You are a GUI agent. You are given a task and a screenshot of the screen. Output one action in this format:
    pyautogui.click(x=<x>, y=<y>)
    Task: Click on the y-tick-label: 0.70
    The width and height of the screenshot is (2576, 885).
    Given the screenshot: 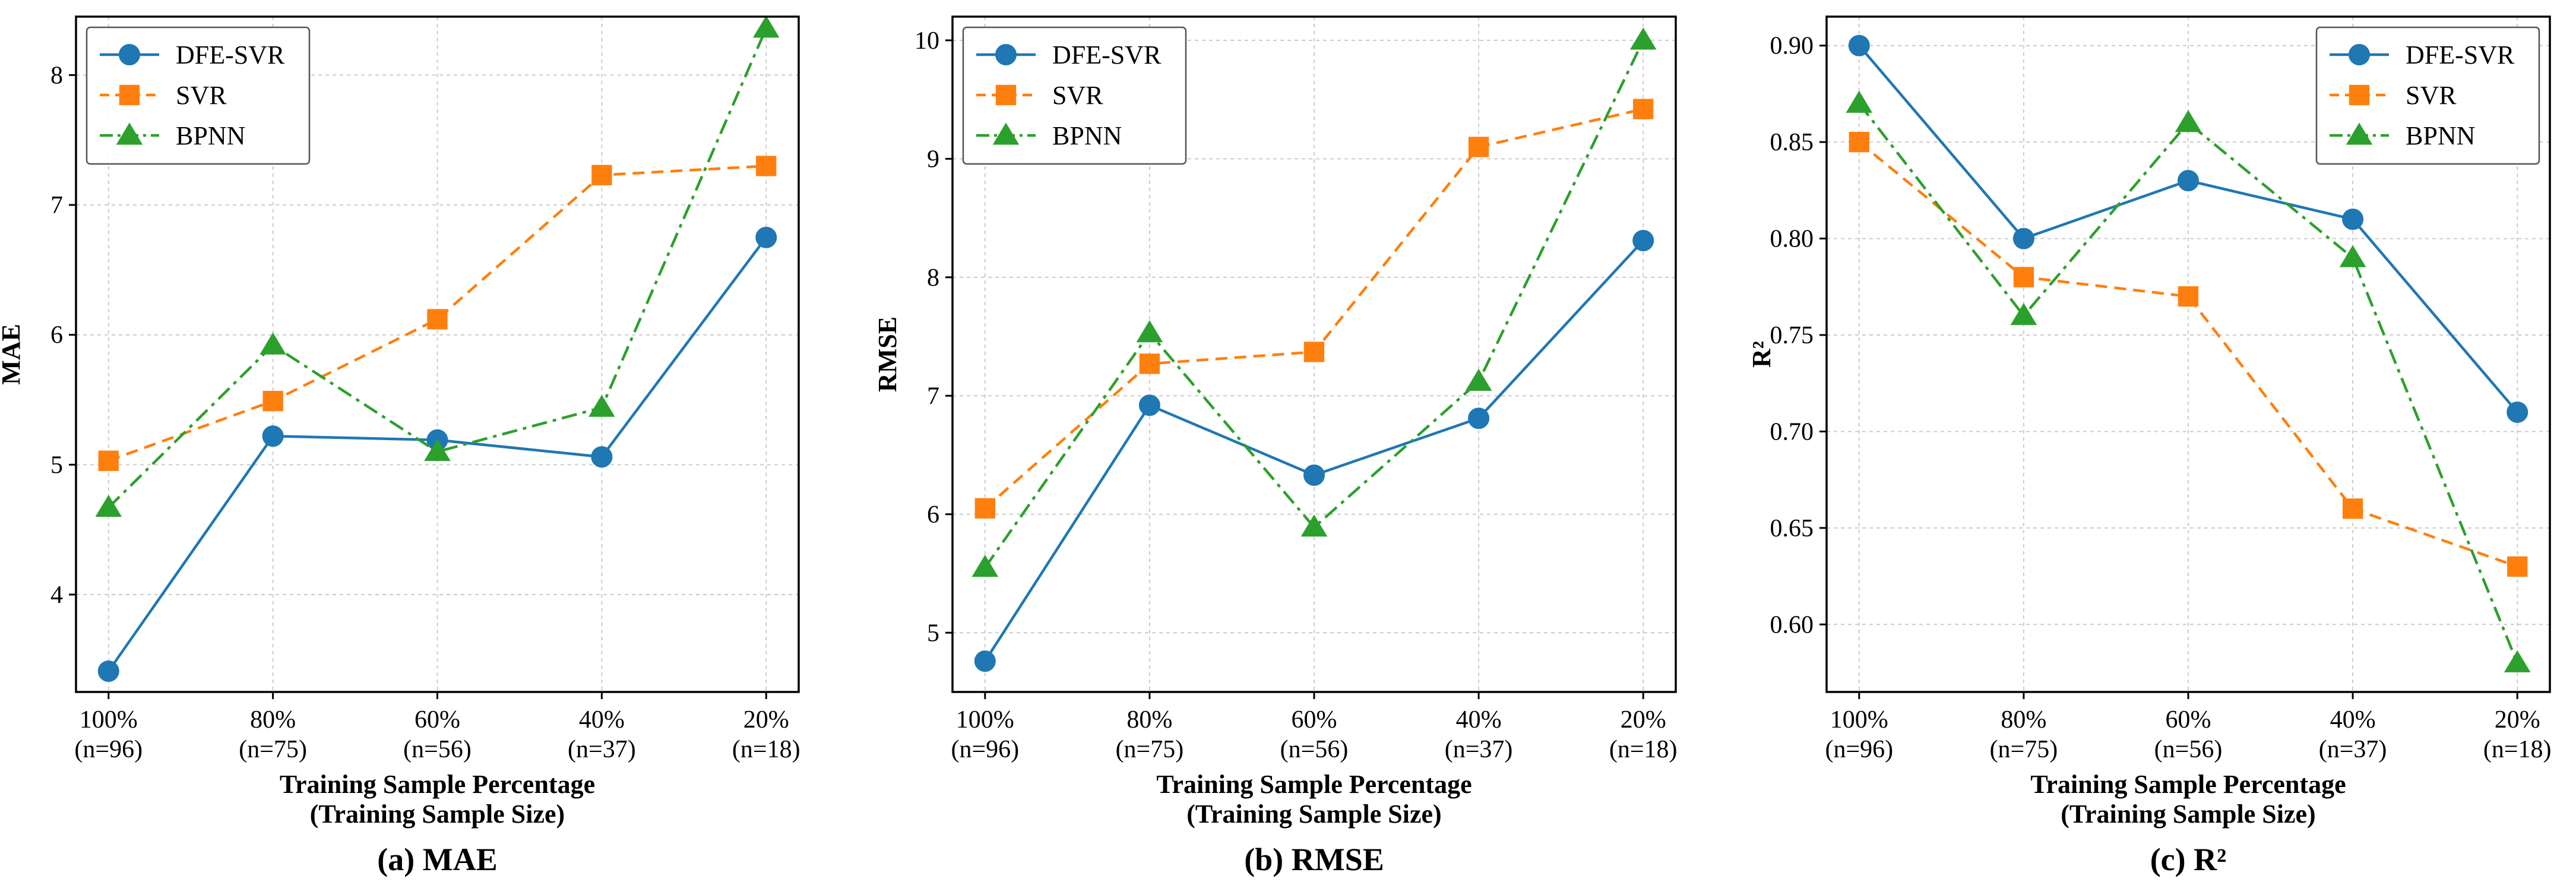 What is the action you would take?
    pyautogui.click(x=1792, y=431)
    